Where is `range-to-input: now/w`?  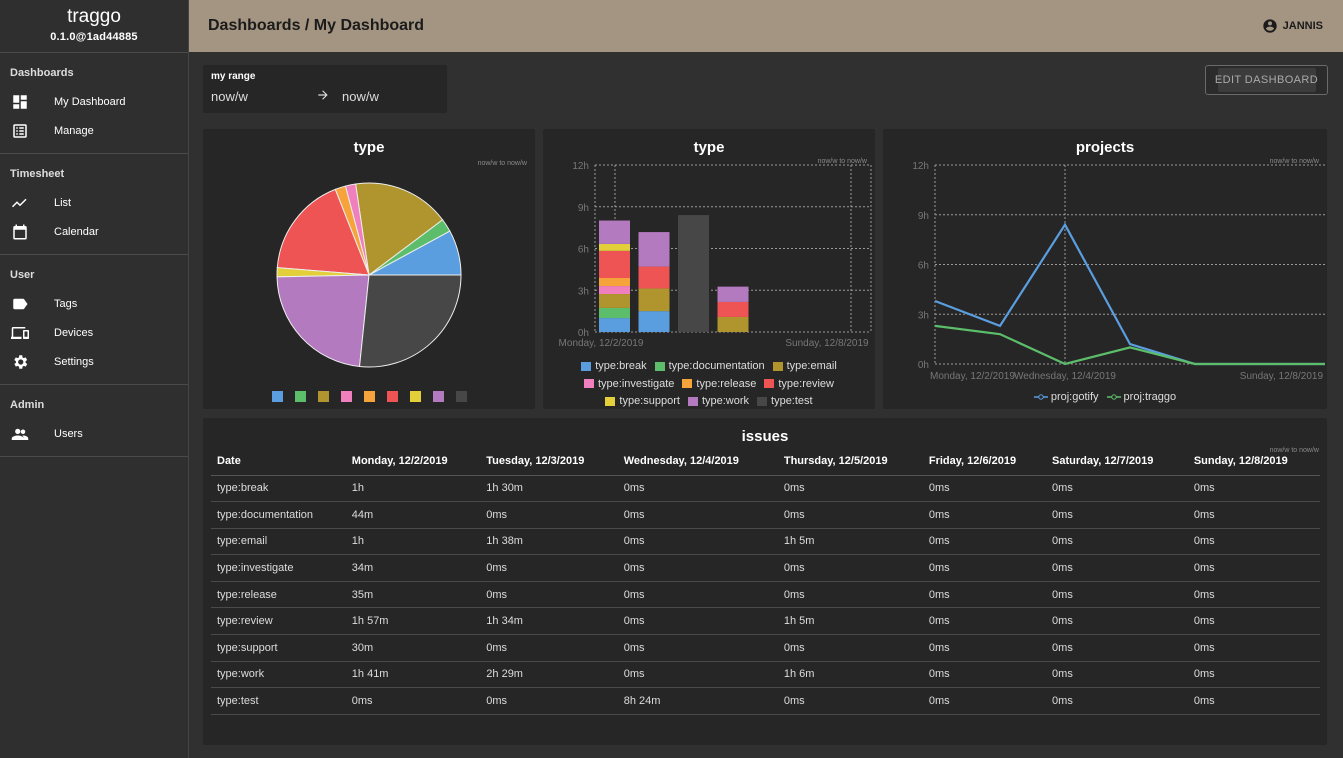
range-to-input: now/w is located at coordinates (360, 96).